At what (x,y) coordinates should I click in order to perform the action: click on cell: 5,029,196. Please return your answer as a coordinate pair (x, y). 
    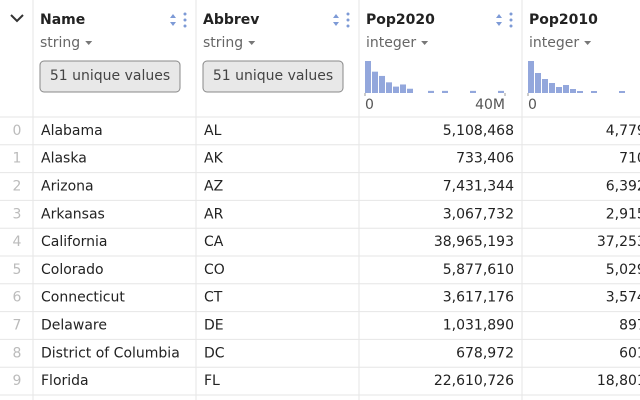
    Looking at the image, I should click on (623, 270).